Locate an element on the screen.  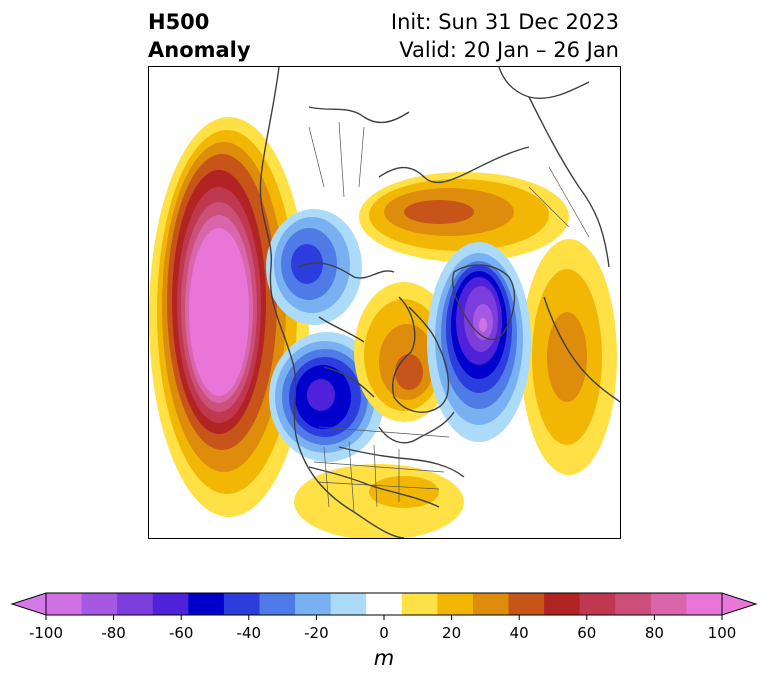
trough-greenland is located at coordinates (479, 342).